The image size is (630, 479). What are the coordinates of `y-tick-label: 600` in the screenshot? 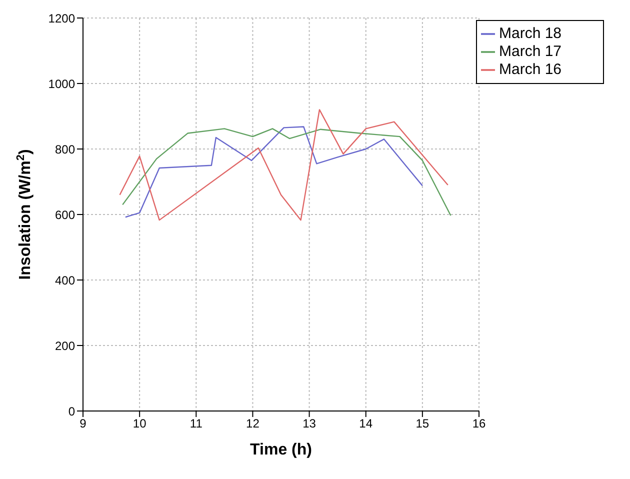 It's located at (65, 215).